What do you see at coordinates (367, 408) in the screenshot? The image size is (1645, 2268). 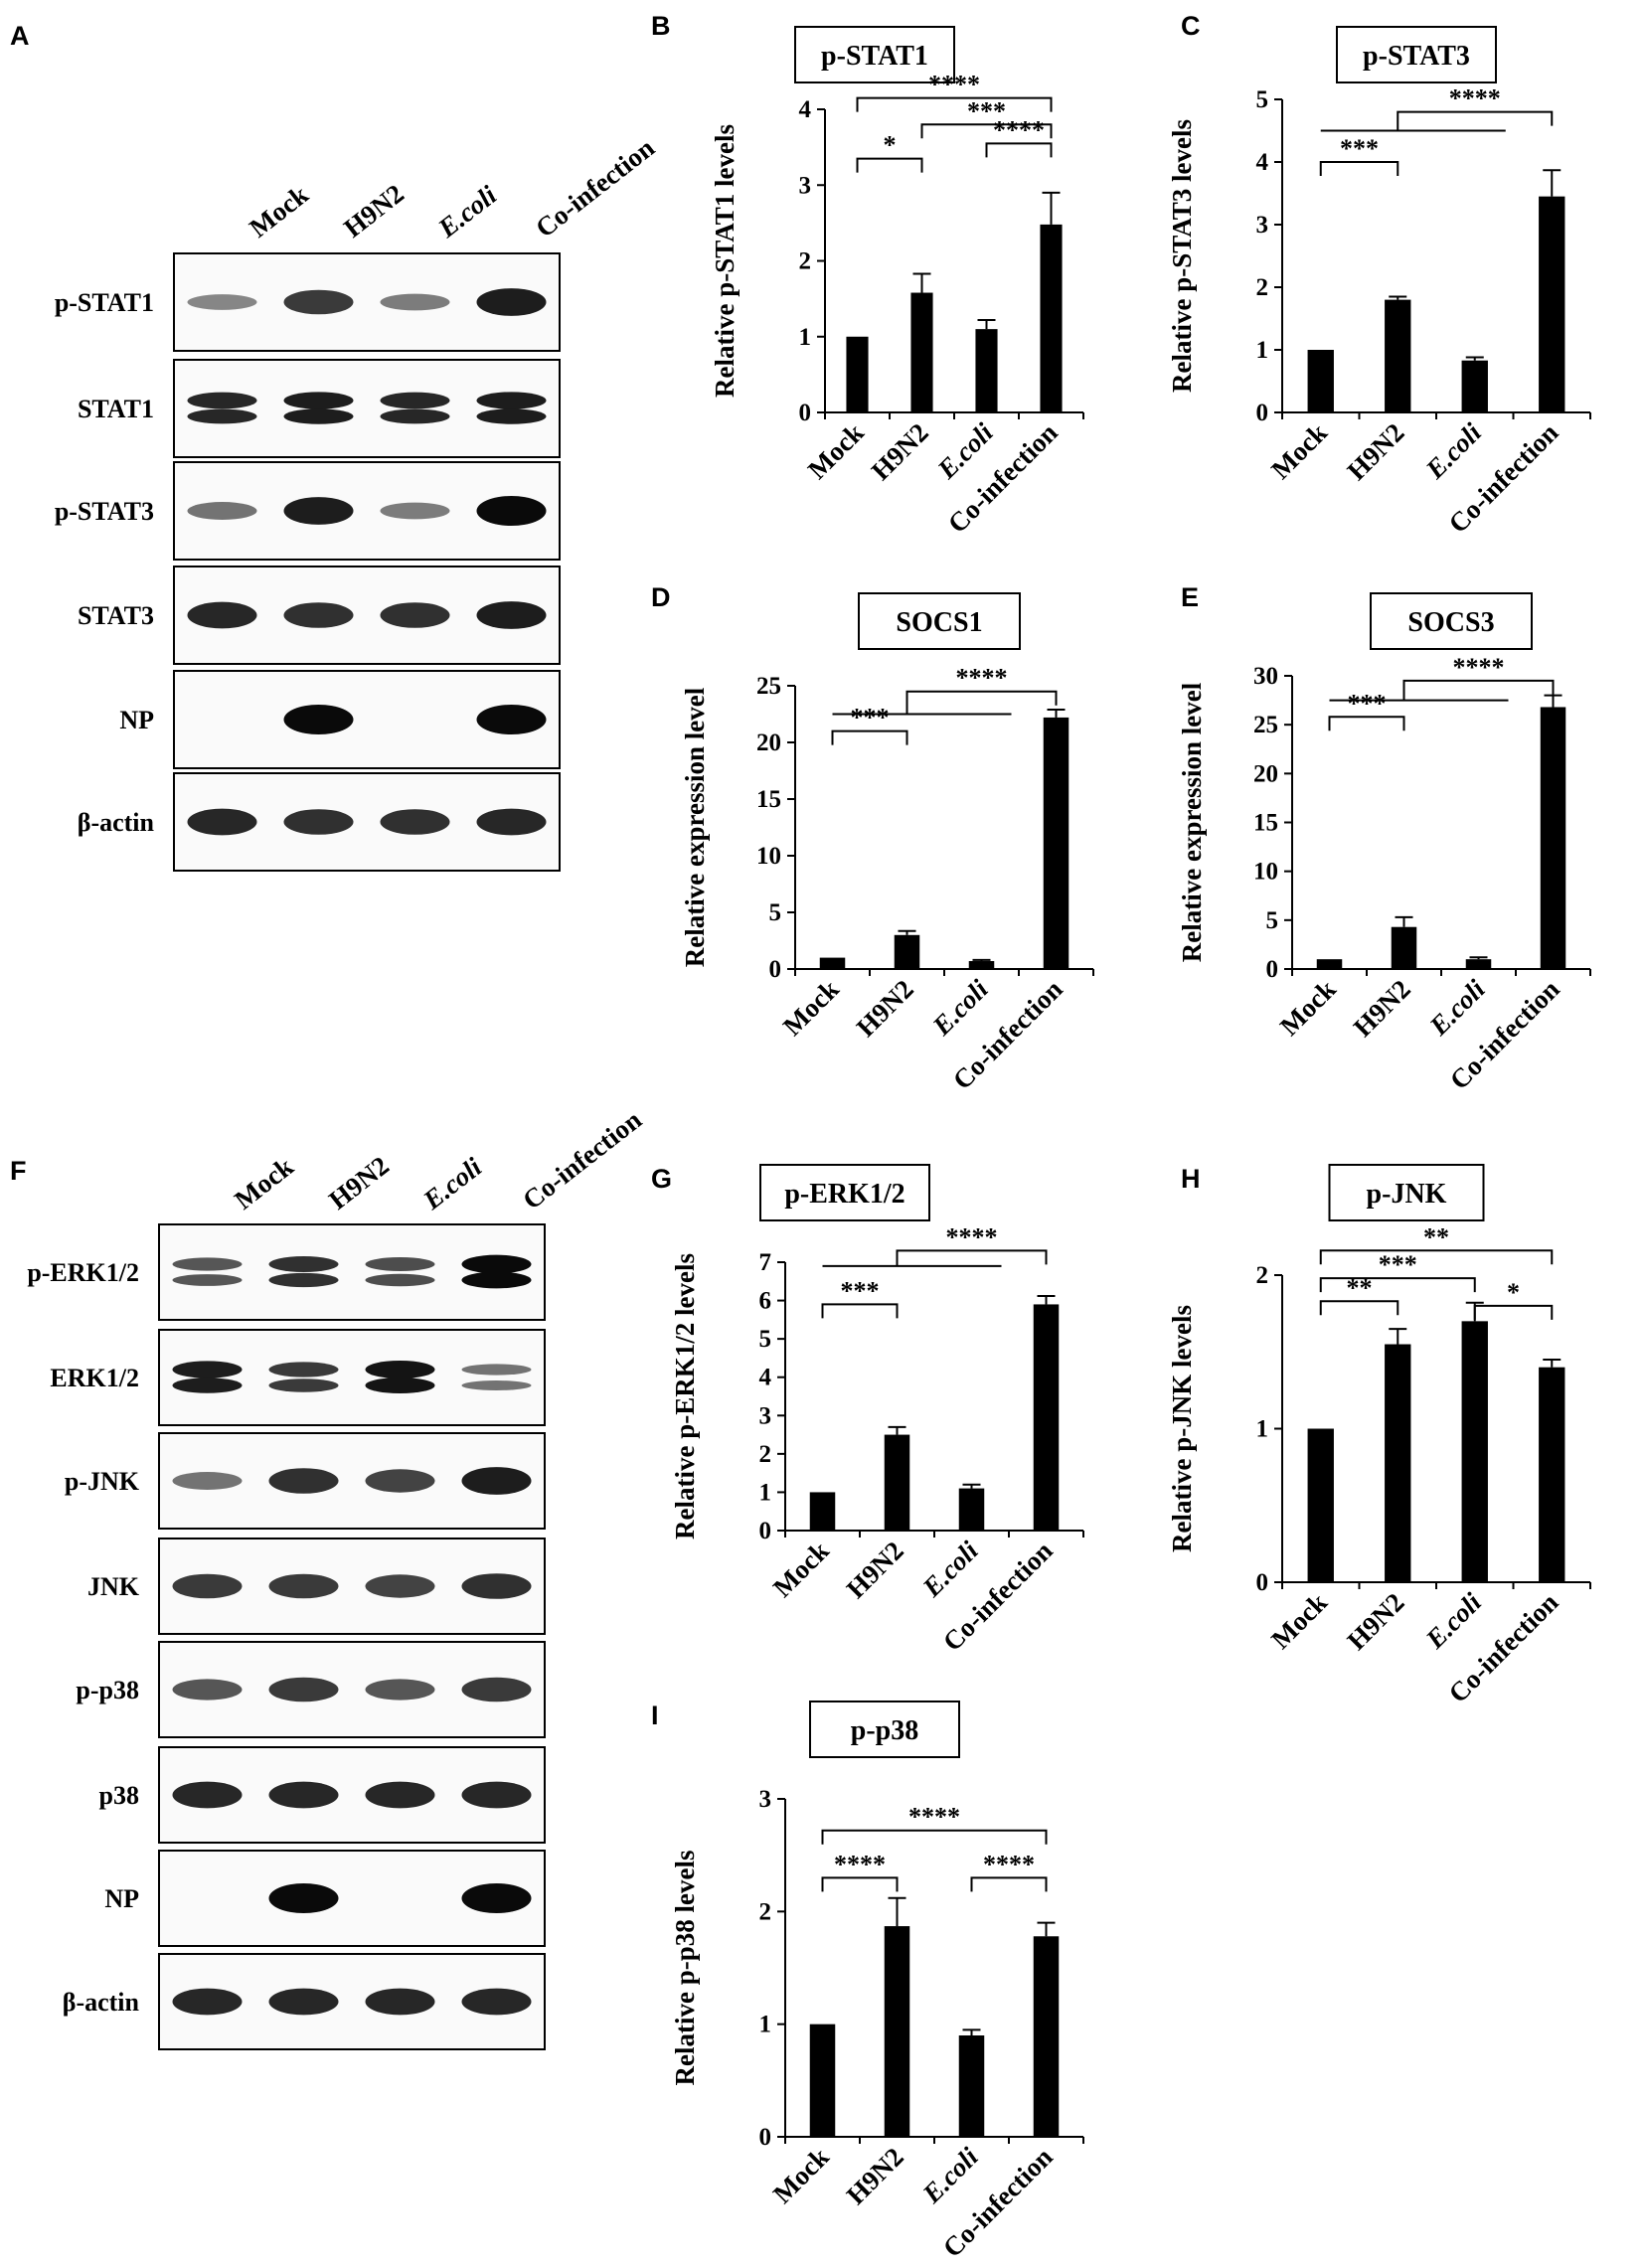 I see `blot-frame` at bounding box center [367, 408].